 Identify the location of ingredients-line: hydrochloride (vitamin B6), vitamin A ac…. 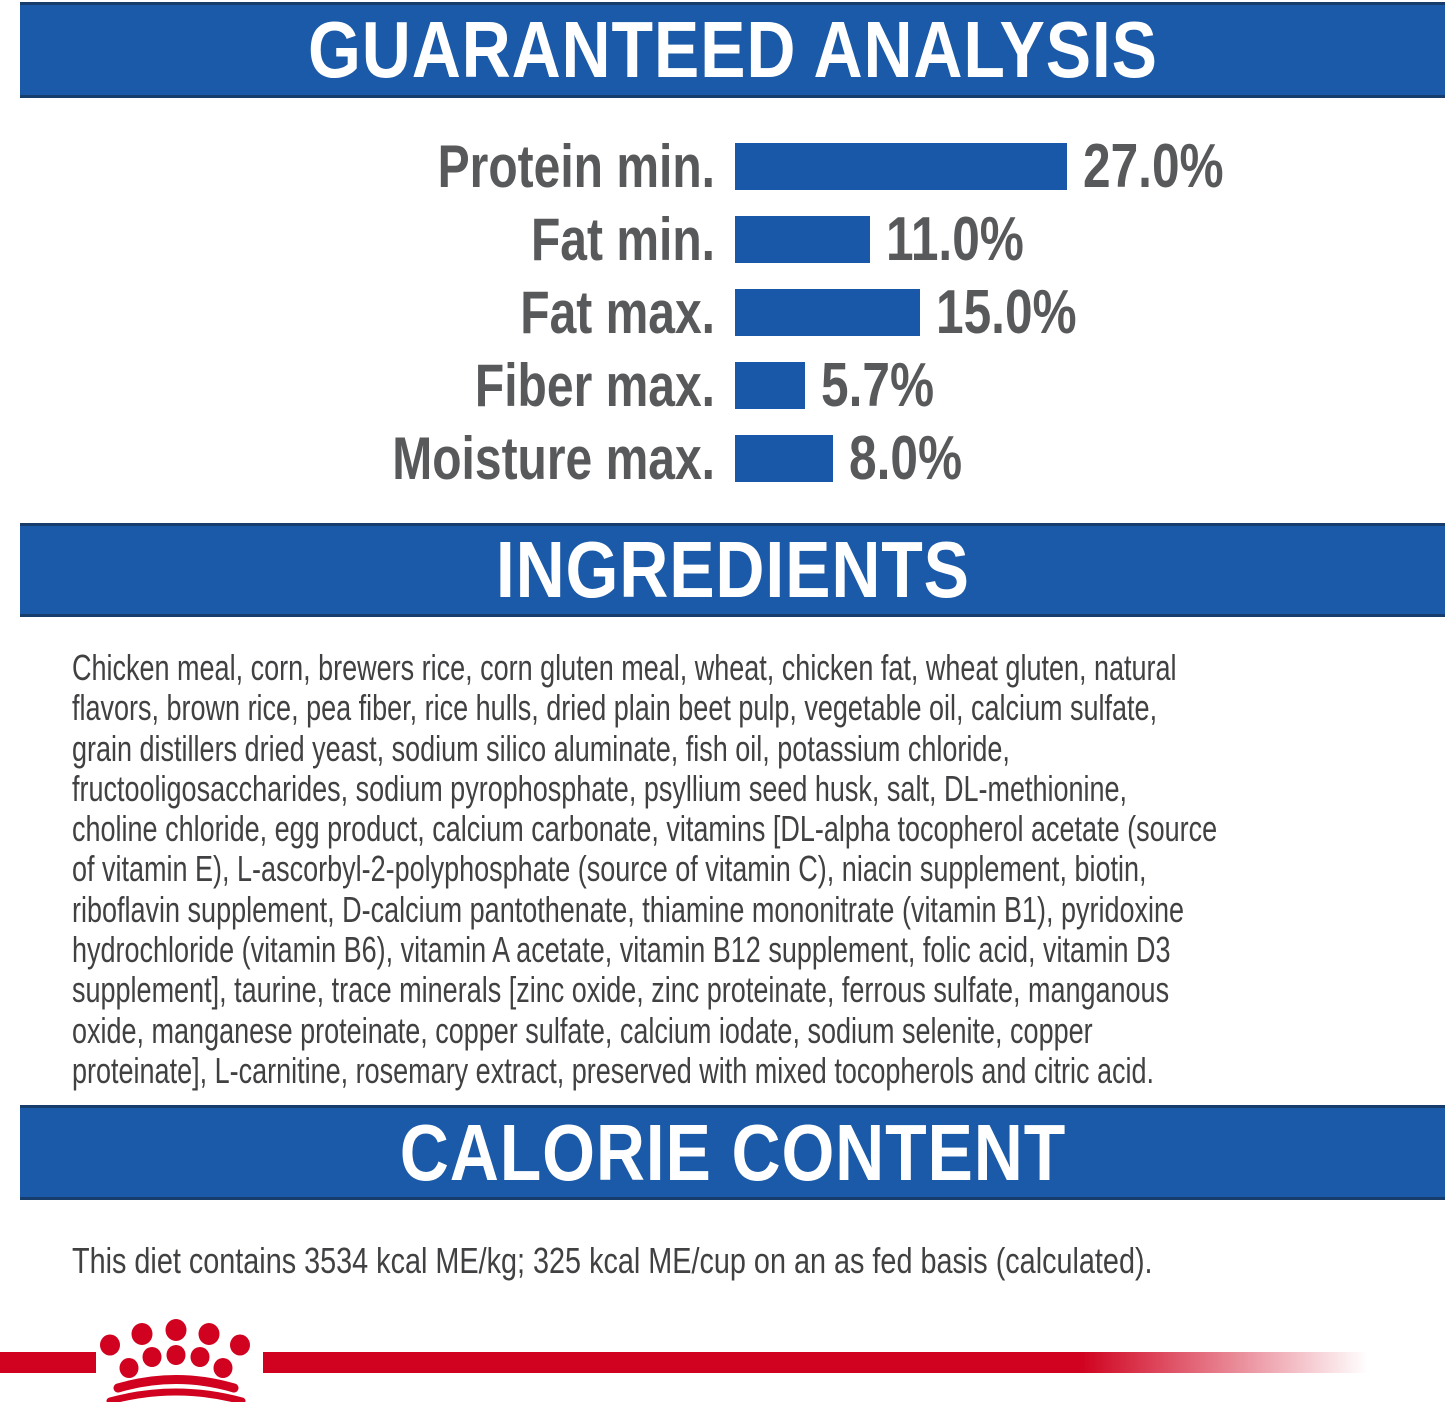
(621, 950).